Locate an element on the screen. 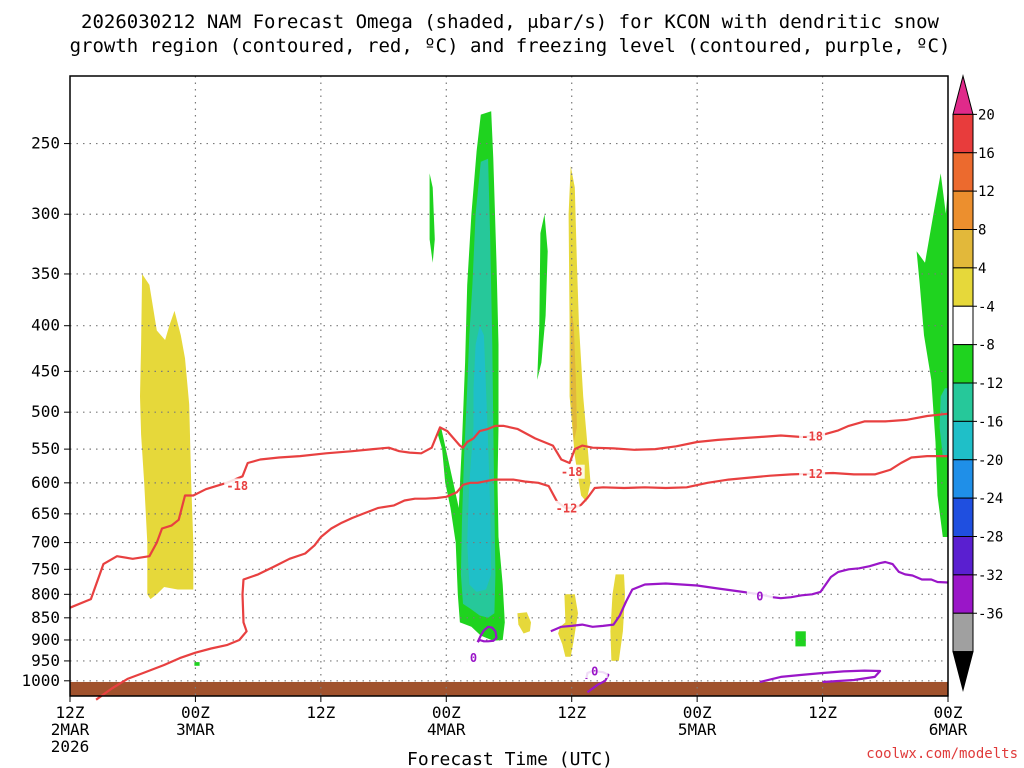  omega-region-teal-right-hr83 is located at coordinates (943, 422).